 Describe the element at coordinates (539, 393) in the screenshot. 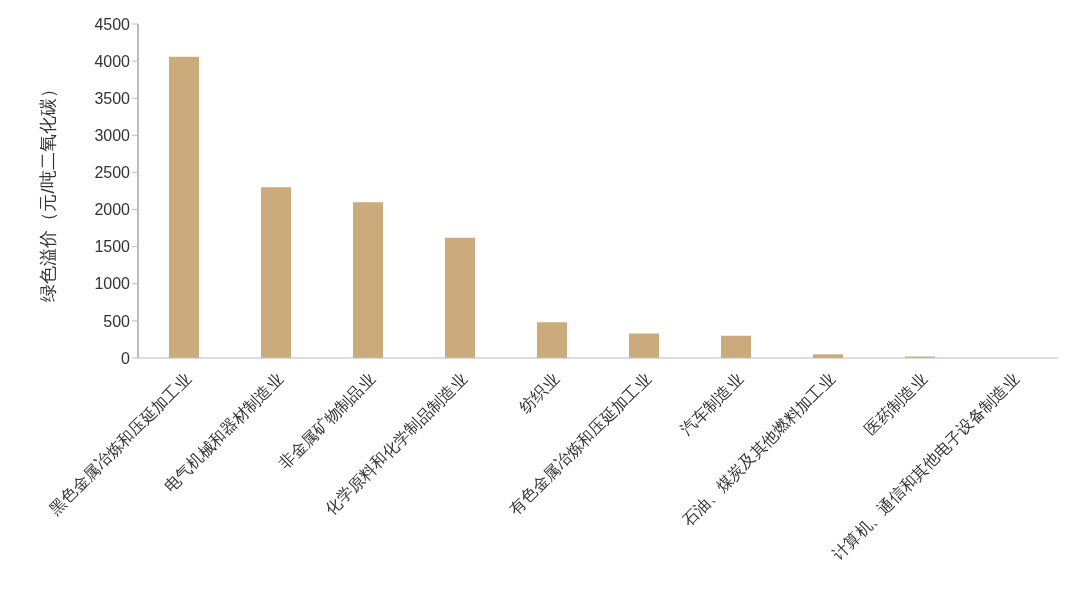

I see `x-tick-label: 纺织业` at that location.